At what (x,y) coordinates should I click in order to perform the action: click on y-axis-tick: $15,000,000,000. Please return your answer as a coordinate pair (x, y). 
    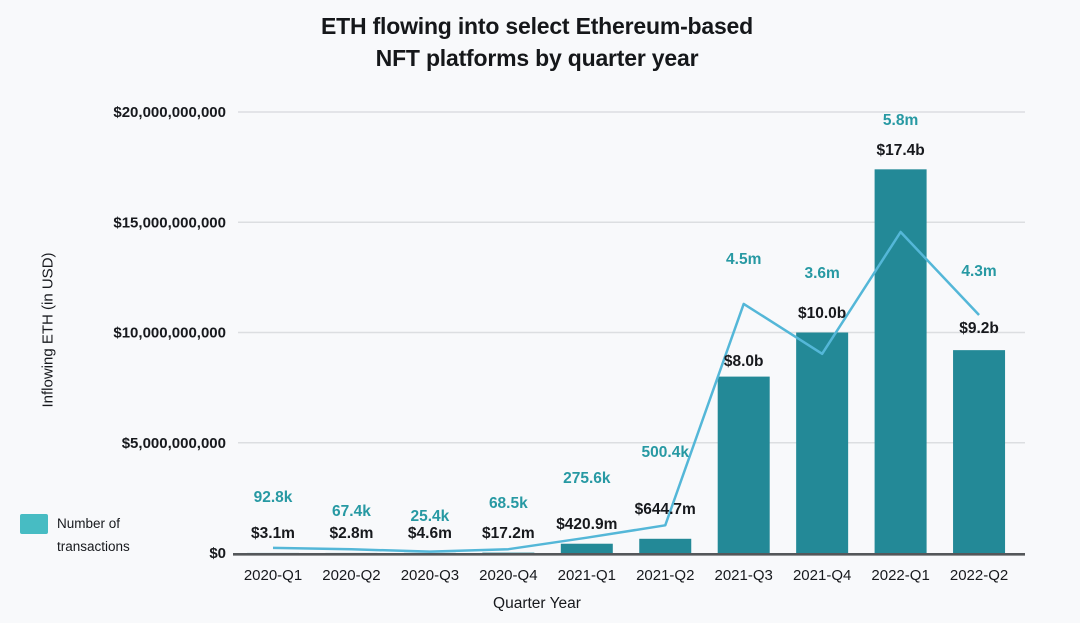
    Looking at the image, I should click on (169, 222).